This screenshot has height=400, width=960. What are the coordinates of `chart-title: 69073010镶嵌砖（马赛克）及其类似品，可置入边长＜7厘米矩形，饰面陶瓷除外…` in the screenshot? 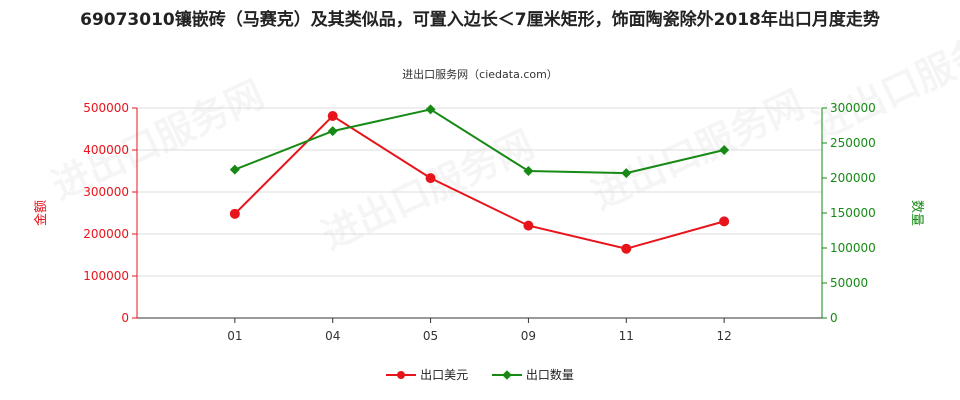 It's located at (480, 20).